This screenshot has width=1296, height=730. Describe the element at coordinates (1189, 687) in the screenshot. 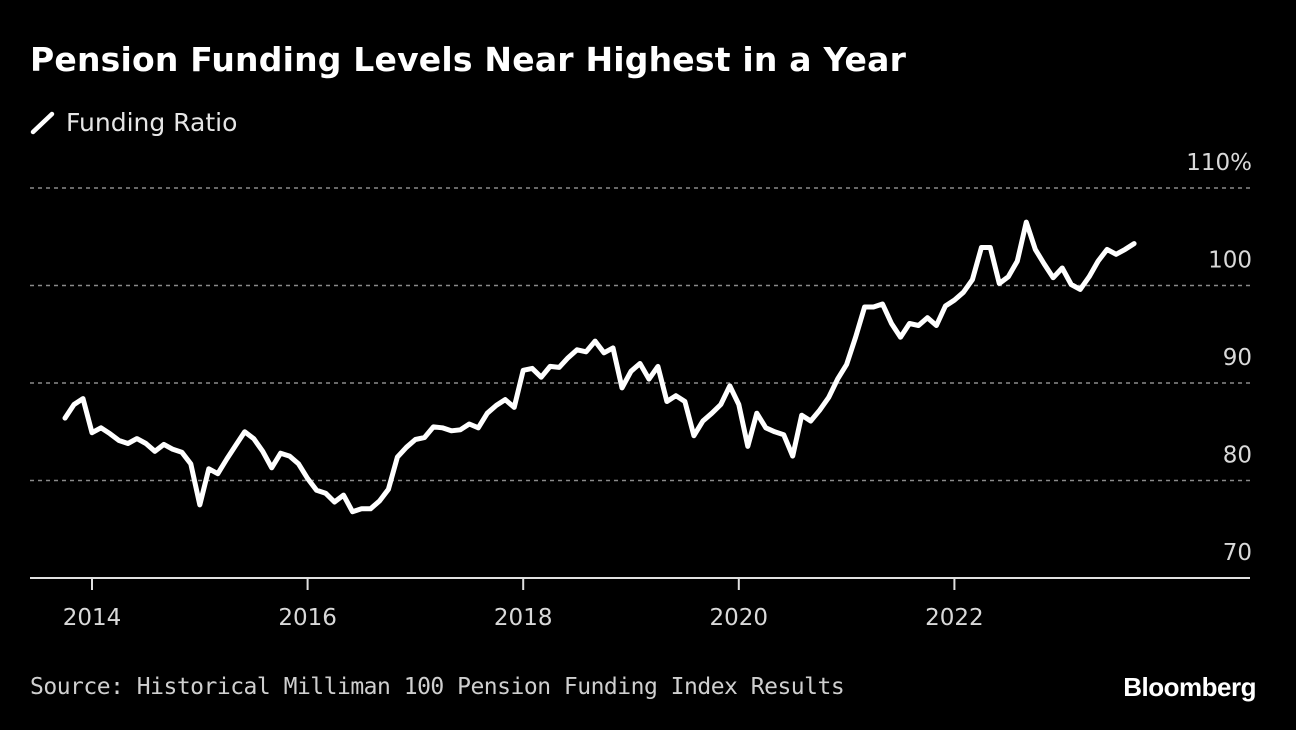

I see `bloomberg-logo: Bloomberg` at that location.